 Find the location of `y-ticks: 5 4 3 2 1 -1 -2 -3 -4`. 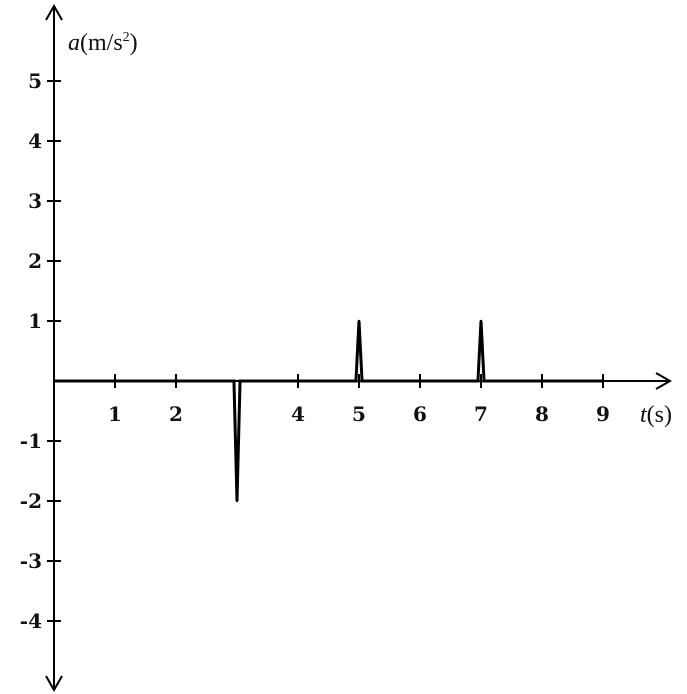

y-ticks: 5 4 3 2 1 -1 -2 -3 -4 is located at coordinates (40, 351).